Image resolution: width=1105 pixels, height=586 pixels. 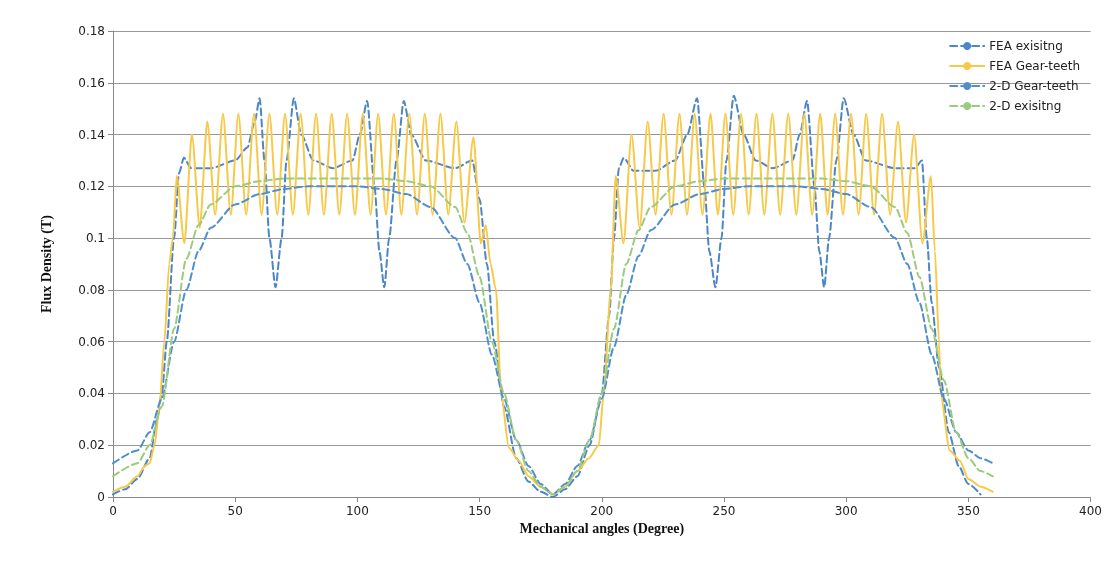 I want to click on x-tick-label: 0, so click(x=113, y=511).